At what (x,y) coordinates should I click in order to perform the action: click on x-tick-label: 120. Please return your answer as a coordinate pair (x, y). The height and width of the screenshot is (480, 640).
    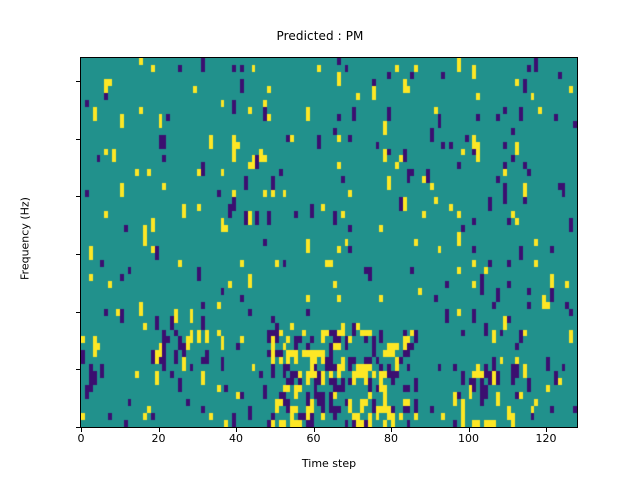
    Looking at the image, I should click on (546, 438).